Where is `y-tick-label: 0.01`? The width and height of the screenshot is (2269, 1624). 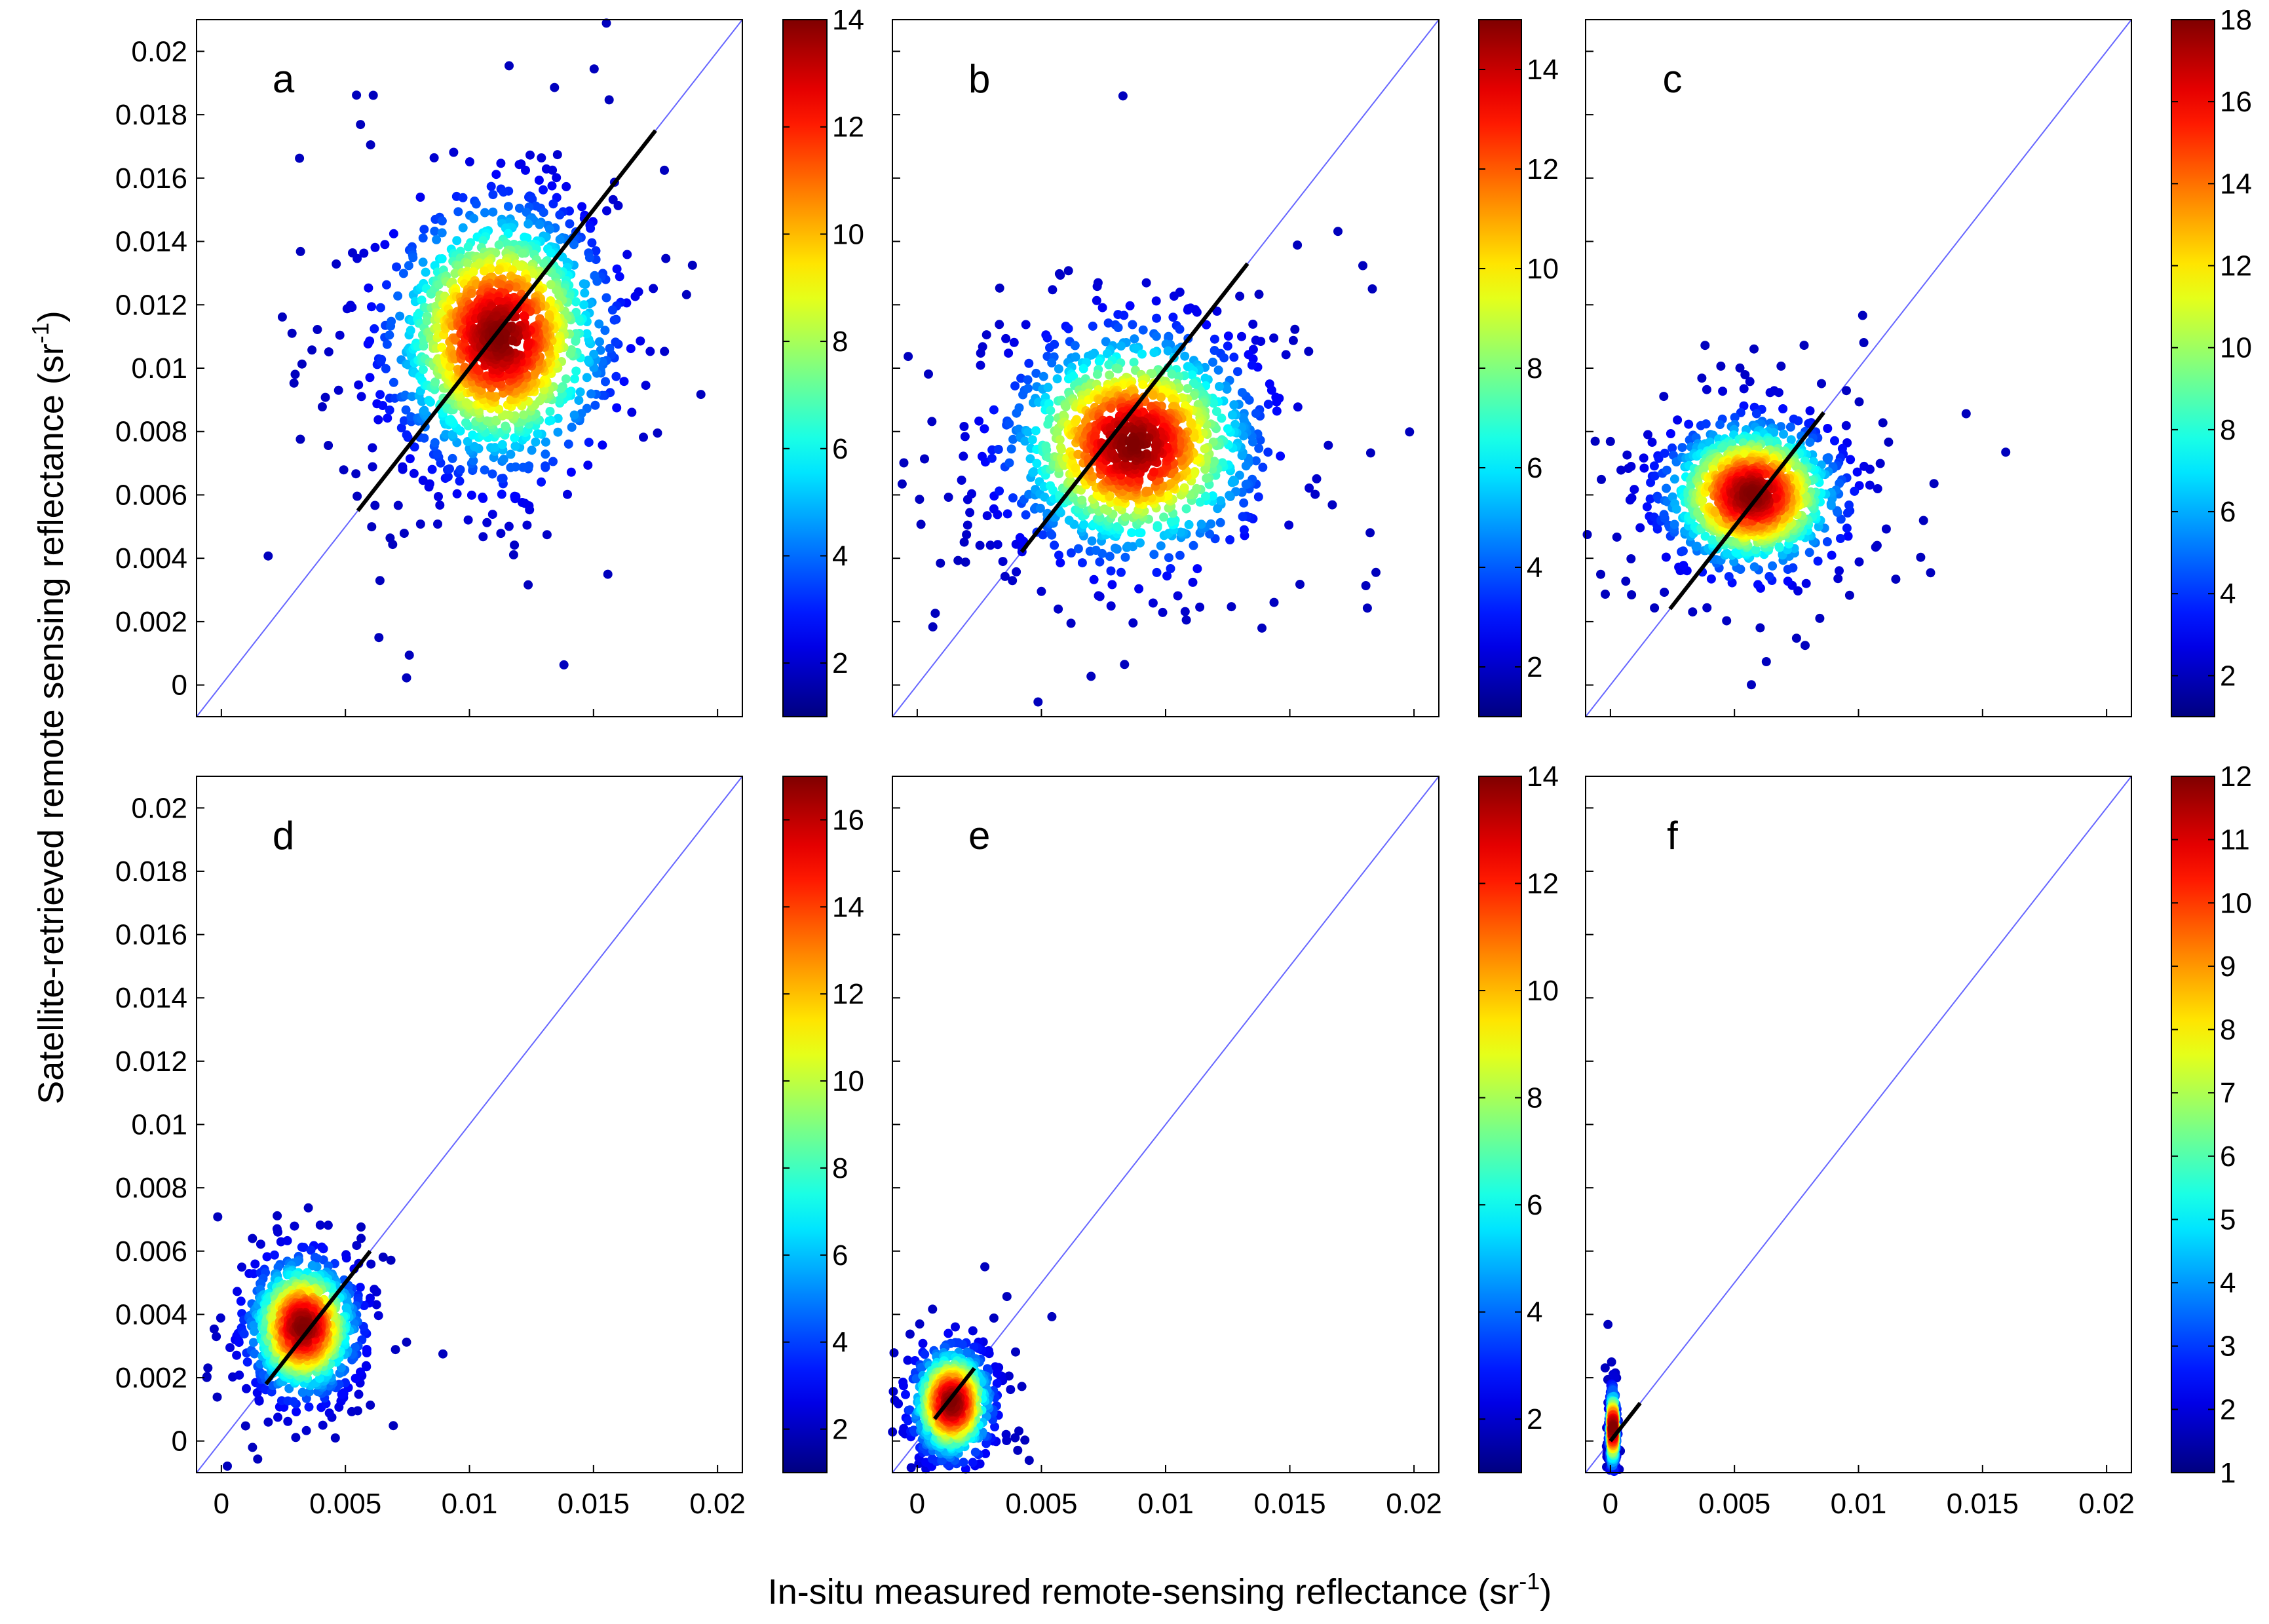
y-tick-label: 0.01 is located at coordinates (159, 368).